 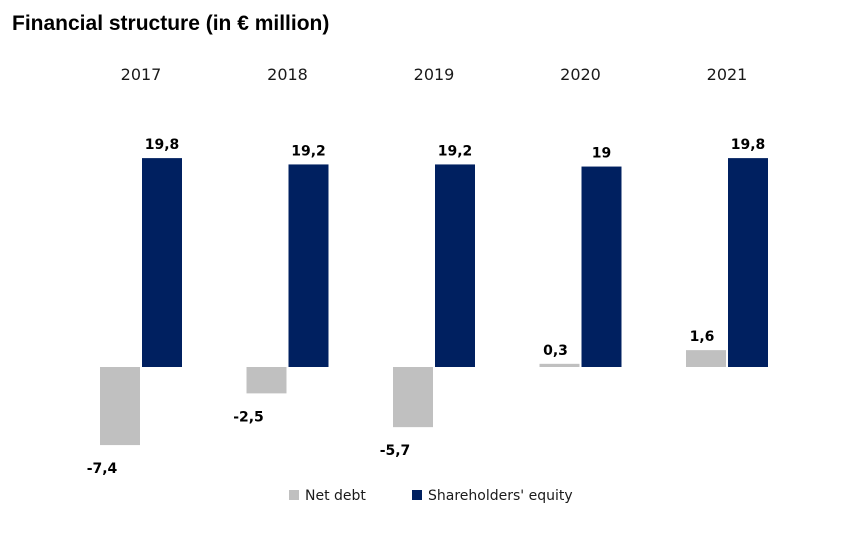 What do you see at coordinates (294, 495) in the screenshot?
I see `legend-swatch-net-debt` at bounding box center [294, 495].